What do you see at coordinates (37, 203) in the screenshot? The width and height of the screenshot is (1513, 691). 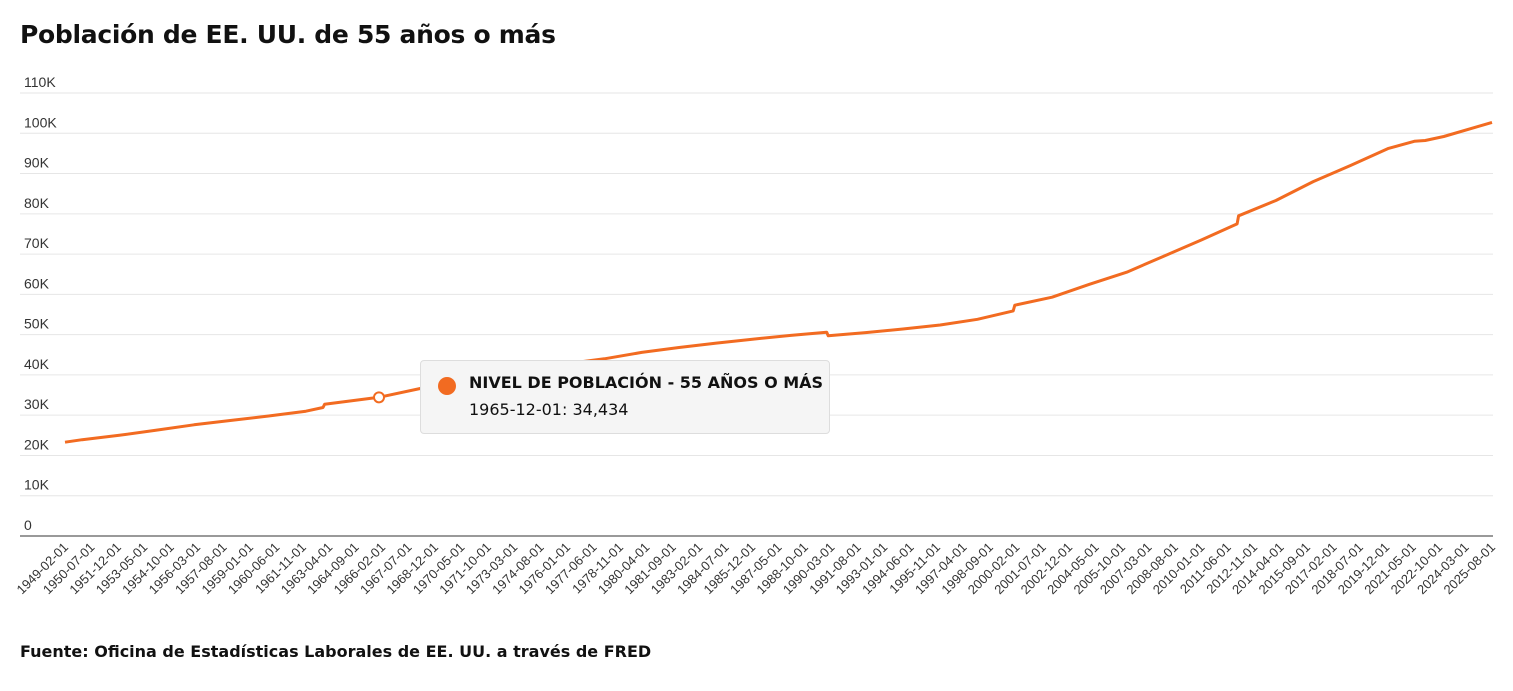 I see `y-tick-label: 80K` at bounding box center [37, 203].